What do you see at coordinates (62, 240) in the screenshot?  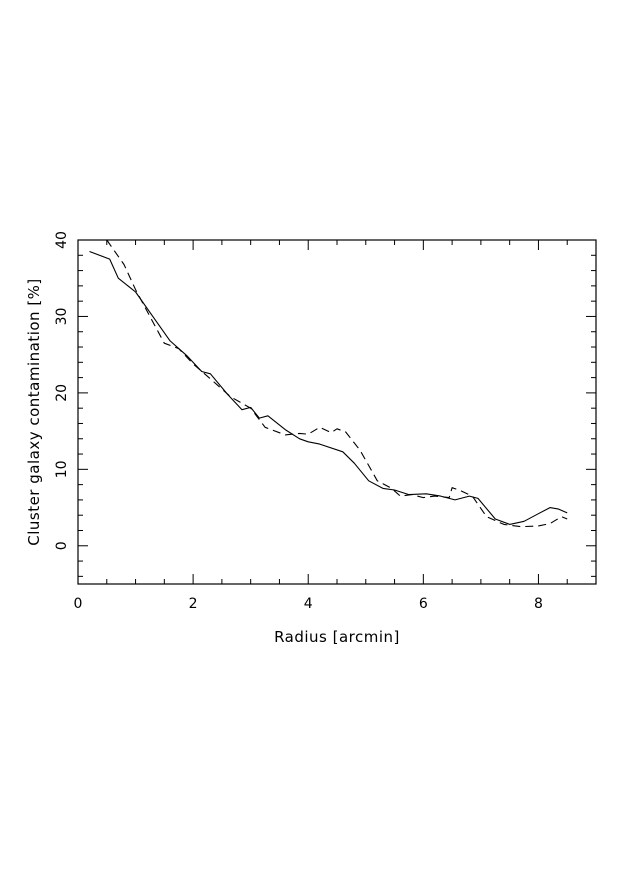 I see `y-tick-label: 40` at bounding box center [62, 240].